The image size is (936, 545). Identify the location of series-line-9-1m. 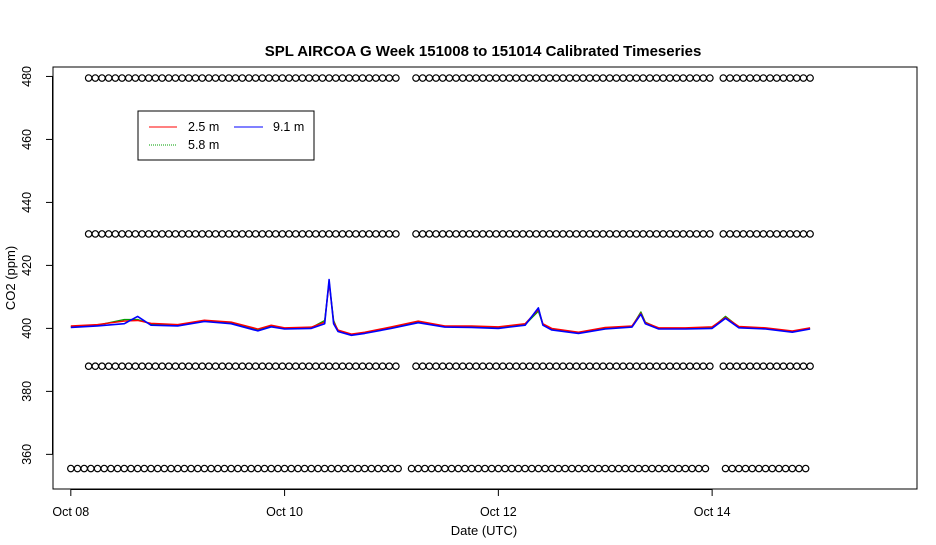
(440, 307).